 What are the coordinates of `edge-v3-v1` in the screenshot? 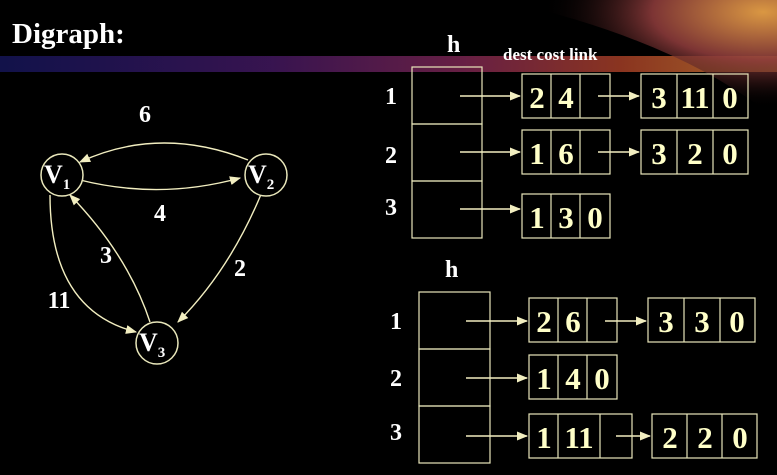 It's located at (110, 258).